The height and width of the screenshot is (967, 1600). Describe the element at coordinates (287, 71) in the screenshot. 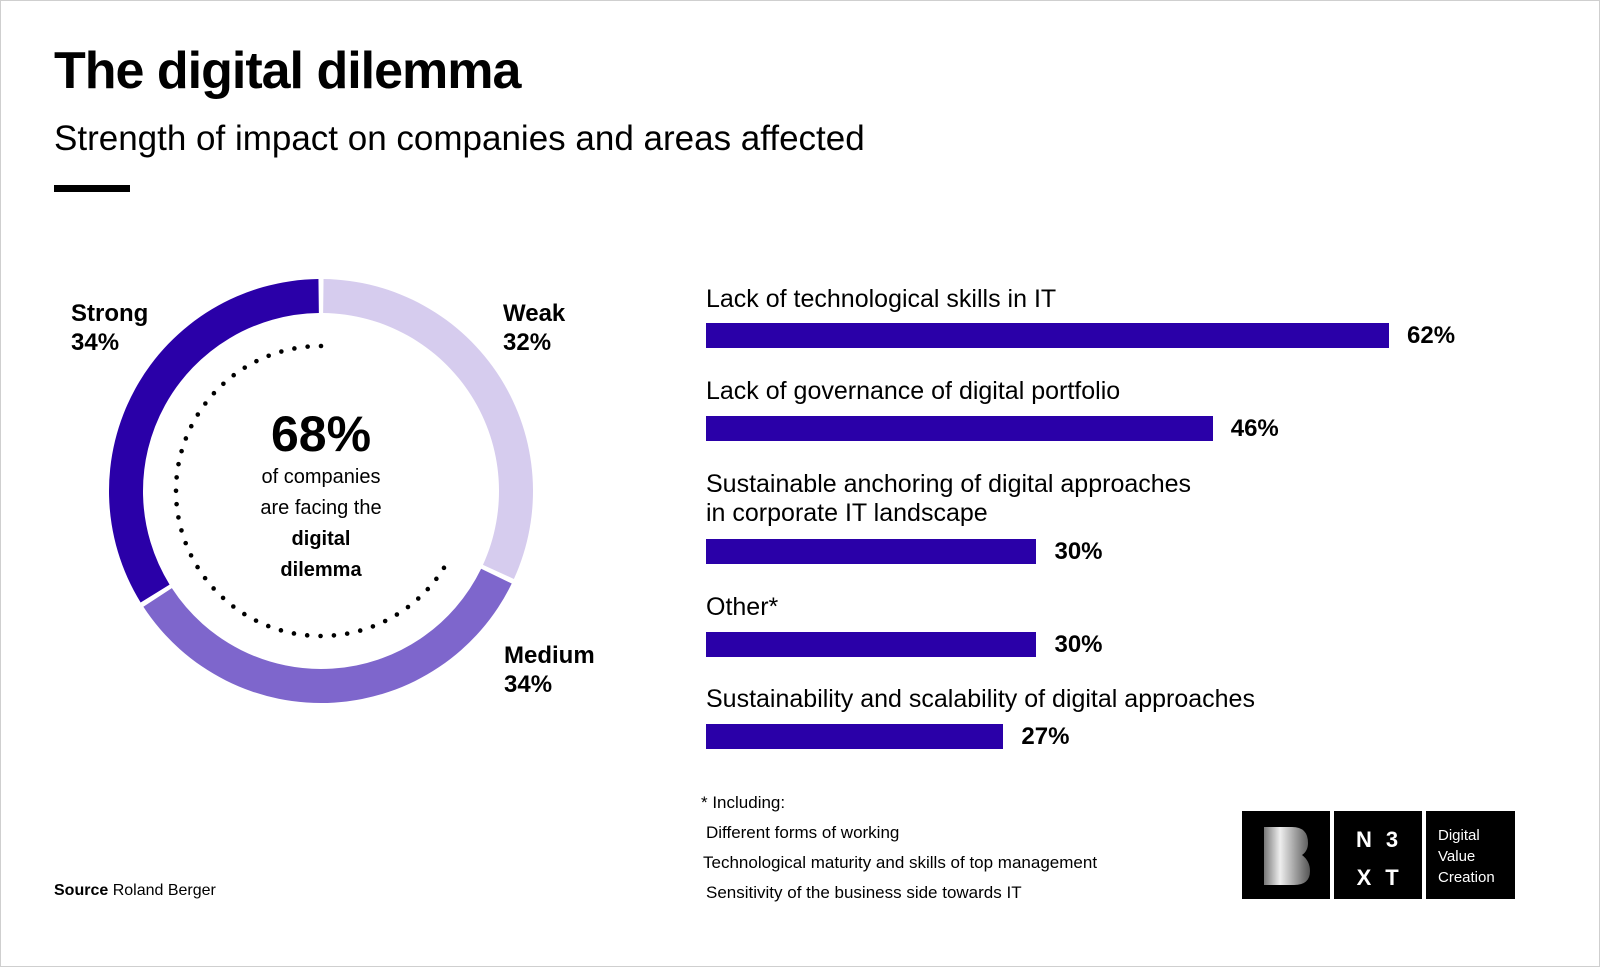

I see `page-title: The digital dilemma` at that location.